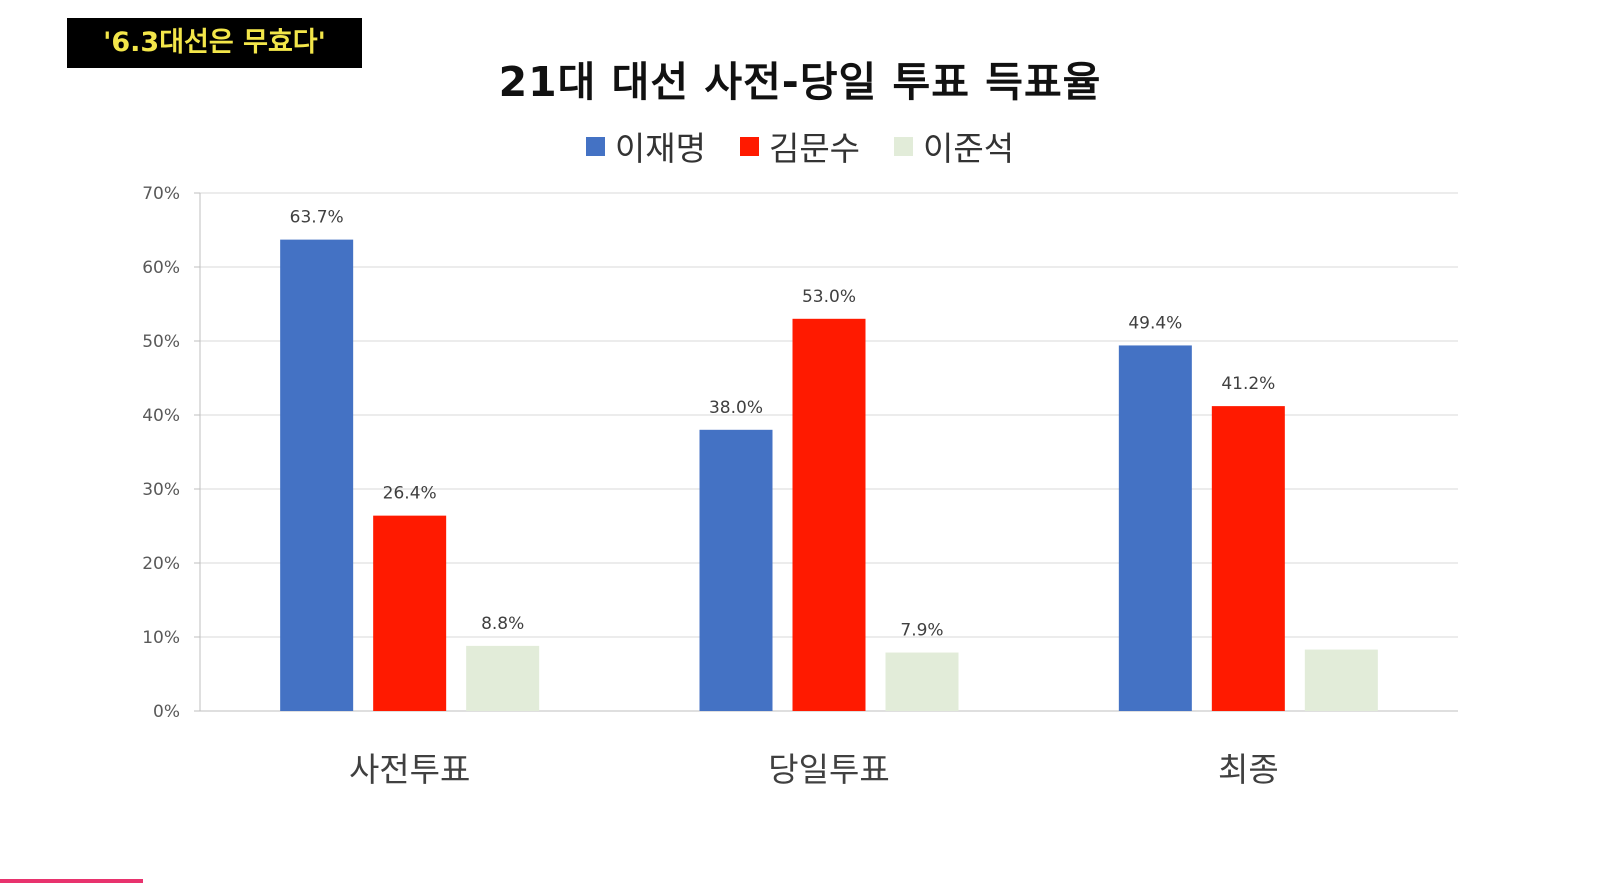 The width and height of the screenshot is (1600, 883). What do you see at coordinates (410, 494) in the screenshot?
I see `data-label-series-1-0: 26.4%` at bounding box center [410, 494].